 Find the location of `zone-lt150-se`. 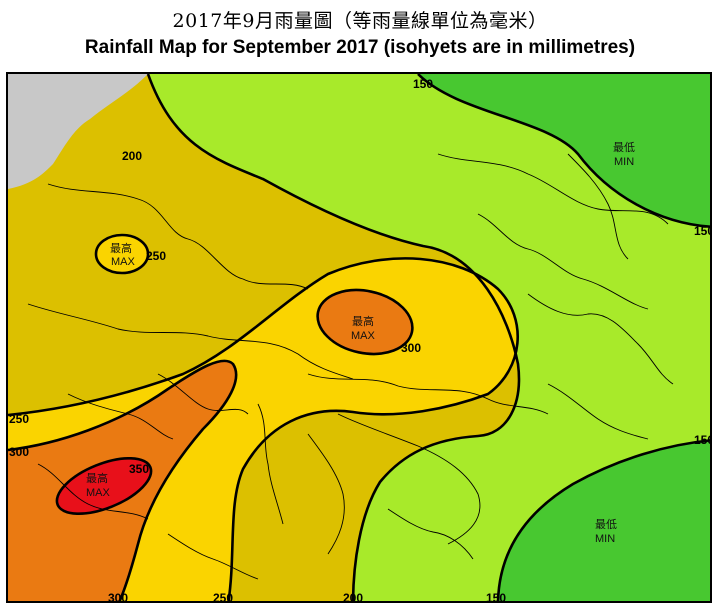

zone-lt150-se is located at coordinates (604, 520).